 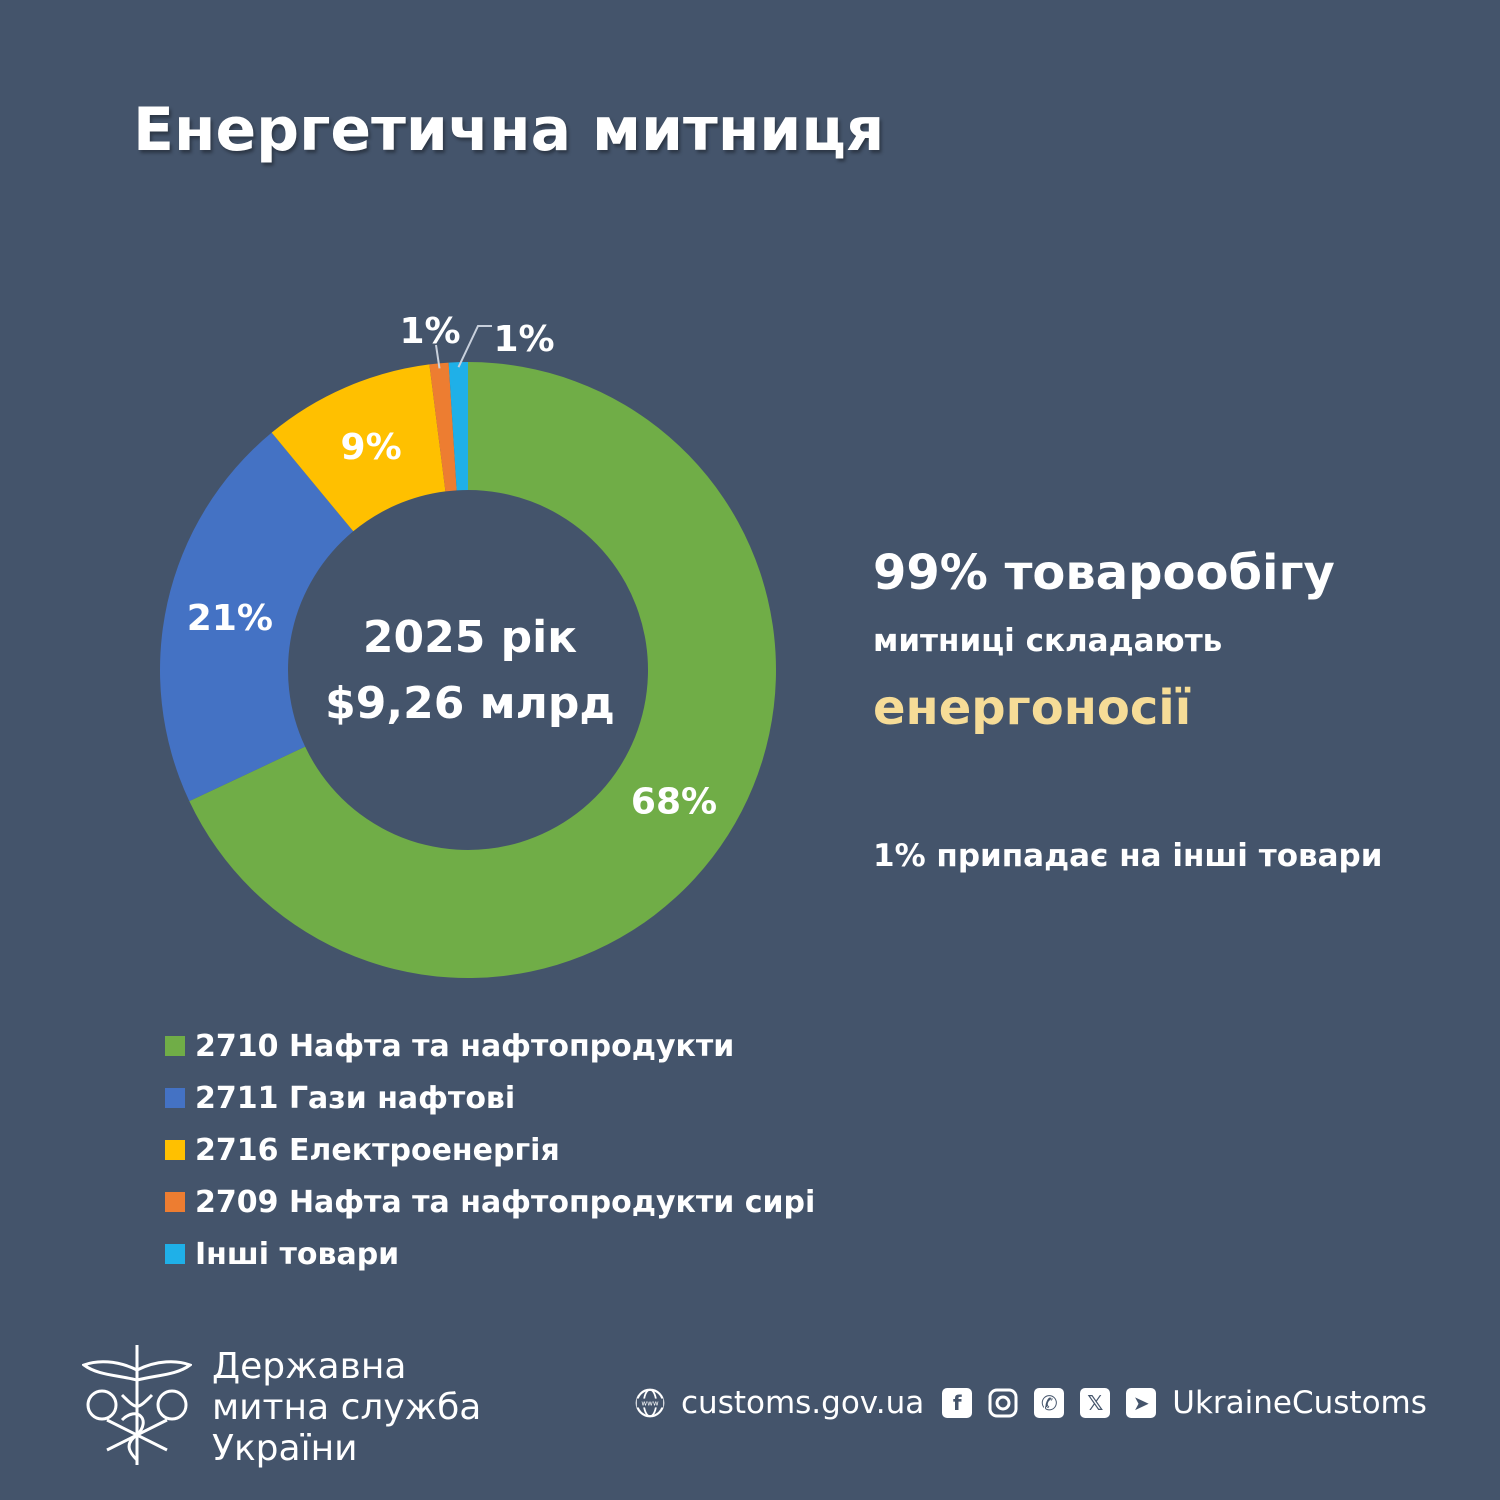 What do you see at coordinates (803, 1403) in the screenshot?
I see `website-link: customs.gov.ua` at bounding box center [803, 1403].